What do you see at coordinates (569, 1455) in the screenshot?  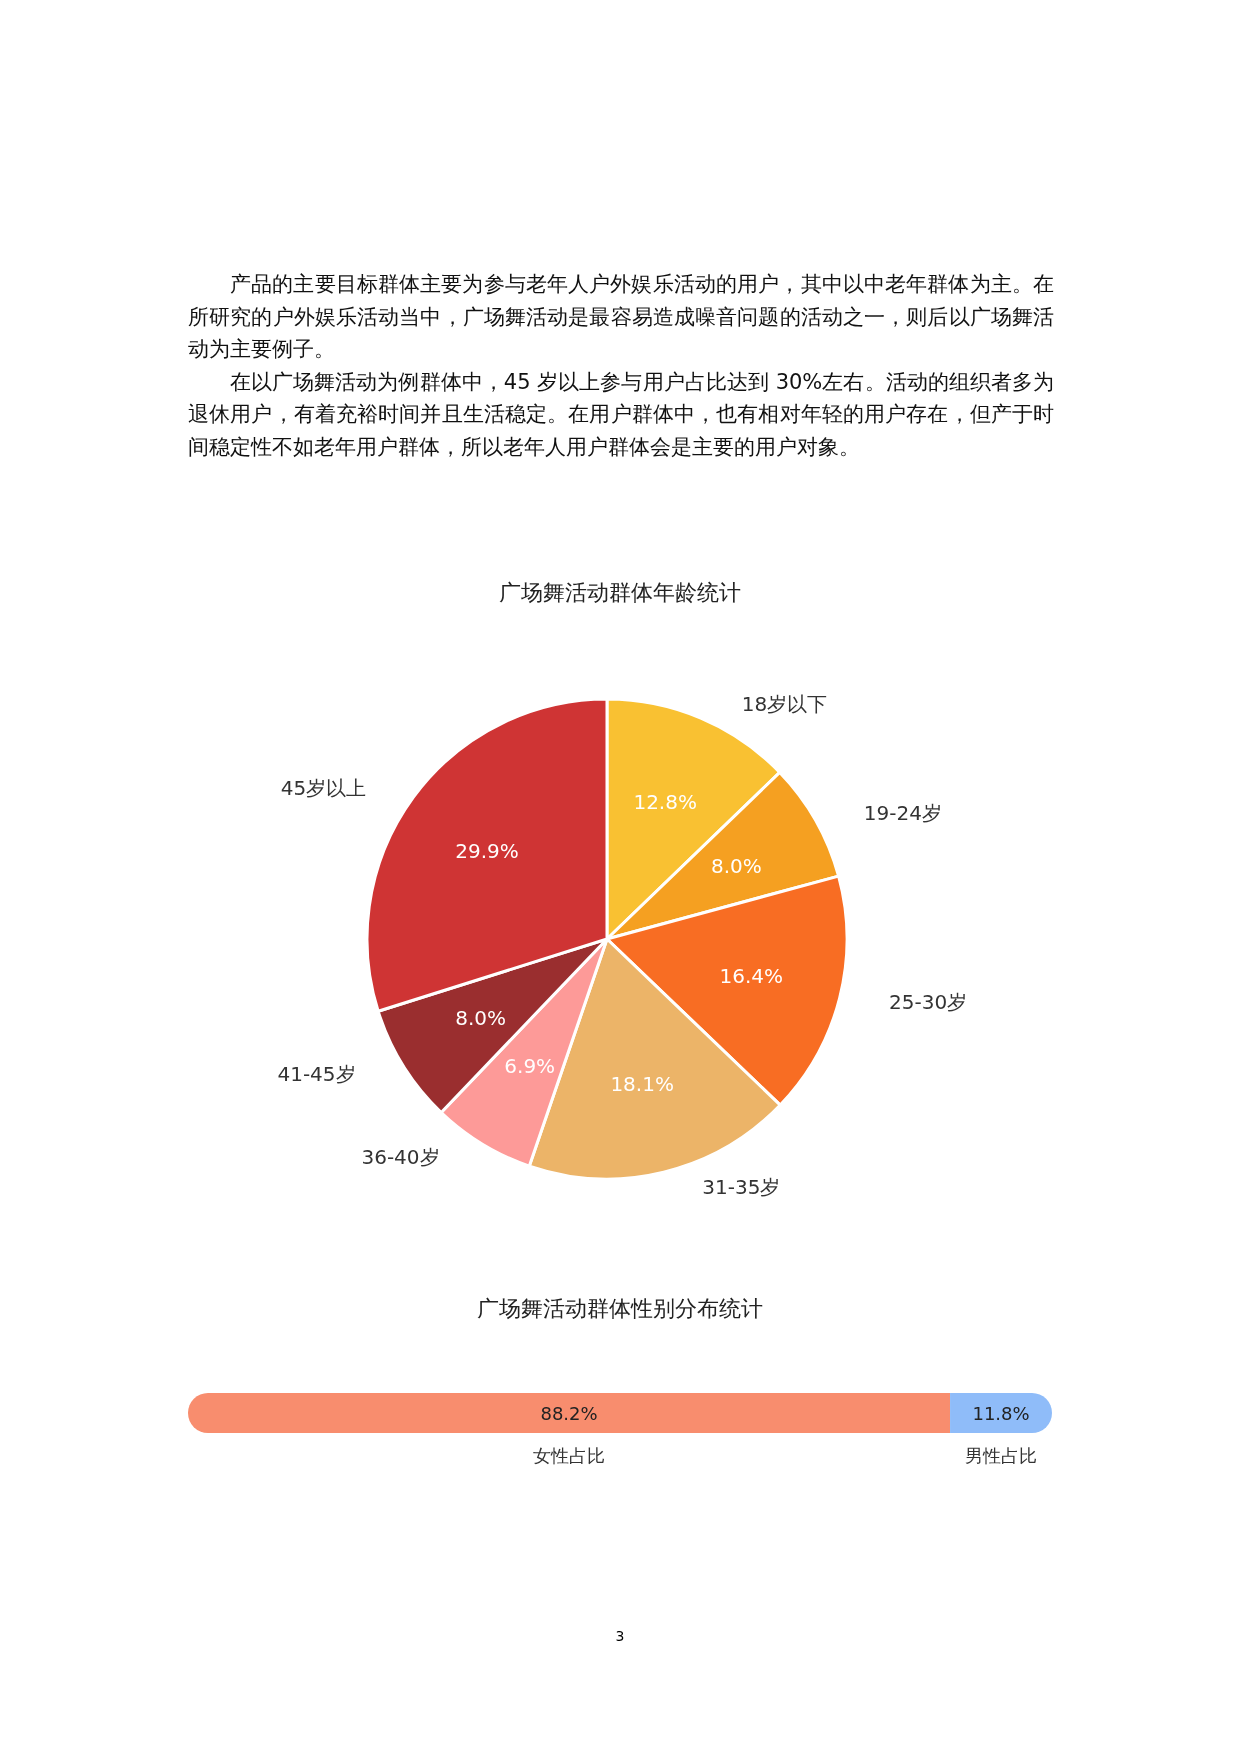 I see `series-label: 女性占比` at bounding box center [569, 1455].